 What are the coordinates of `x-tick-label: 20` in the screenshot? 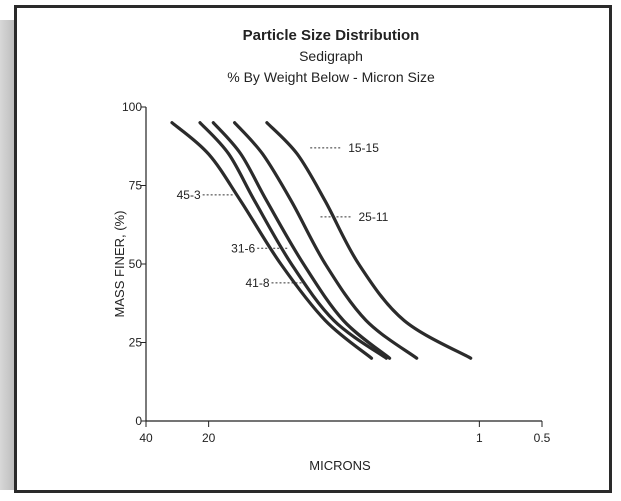 It's located at (209, 438).